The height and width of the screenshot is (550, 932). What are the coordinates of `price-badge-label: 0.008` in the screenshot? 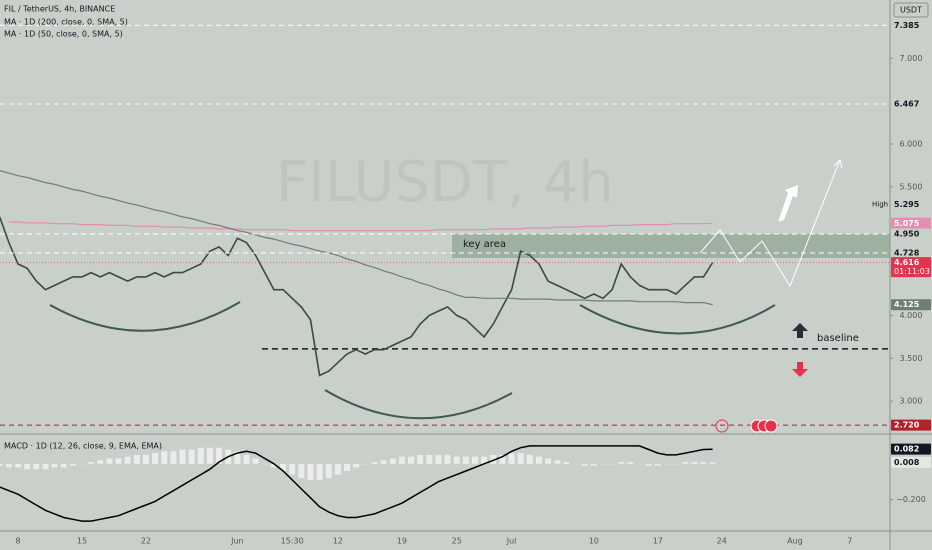 It's located at (907, 462).